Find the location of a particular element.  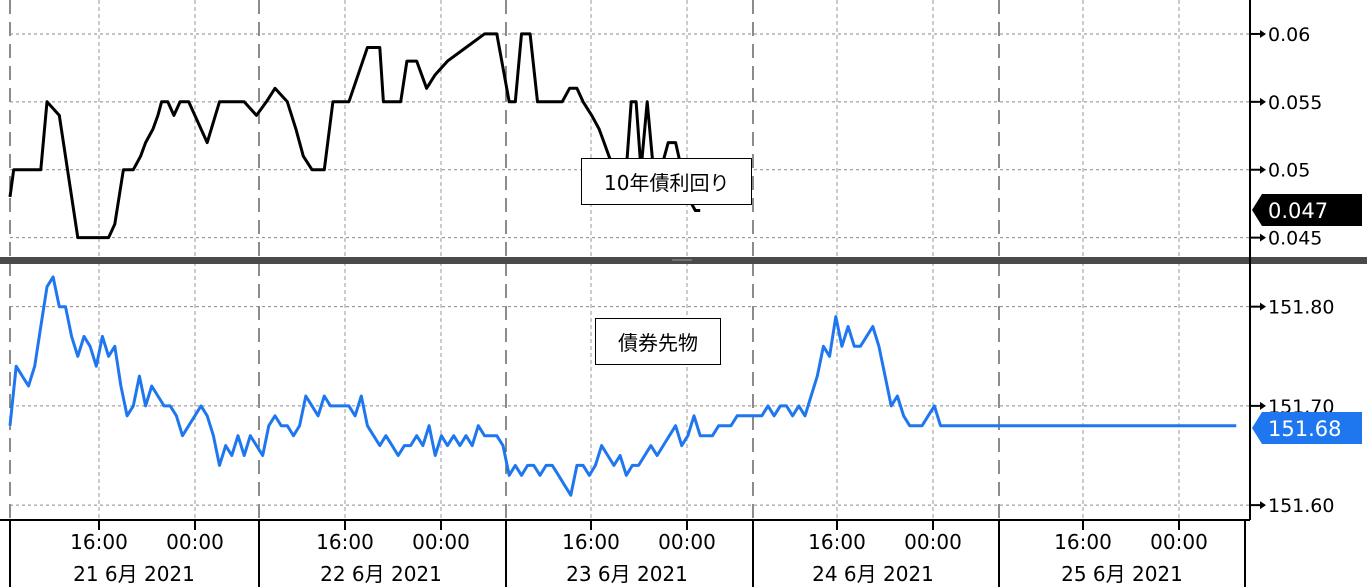

y-tick-label: 0.05 is located at coordinates (1289, 171).